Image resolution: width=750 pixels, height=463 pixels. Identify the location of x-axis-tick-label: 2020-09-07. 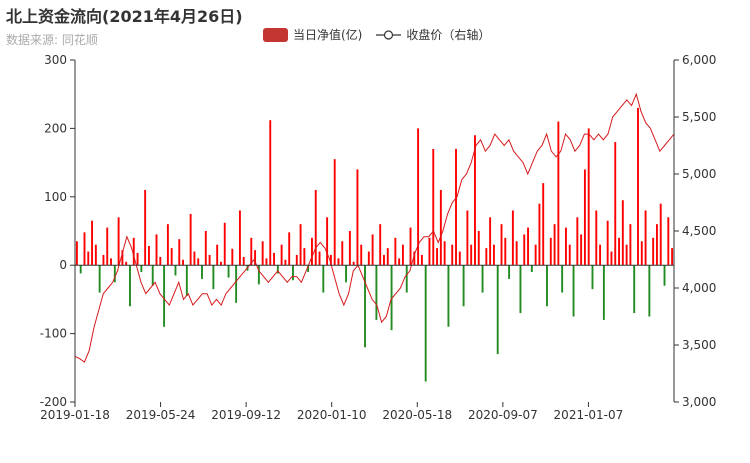
(503, 415).